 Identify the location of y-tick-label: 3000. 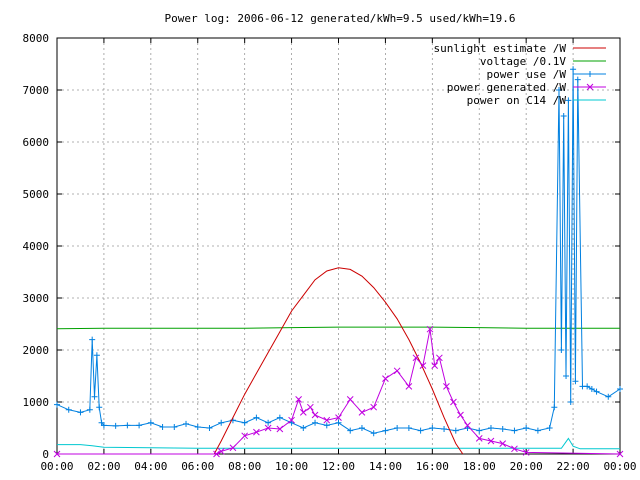
(36, 298).